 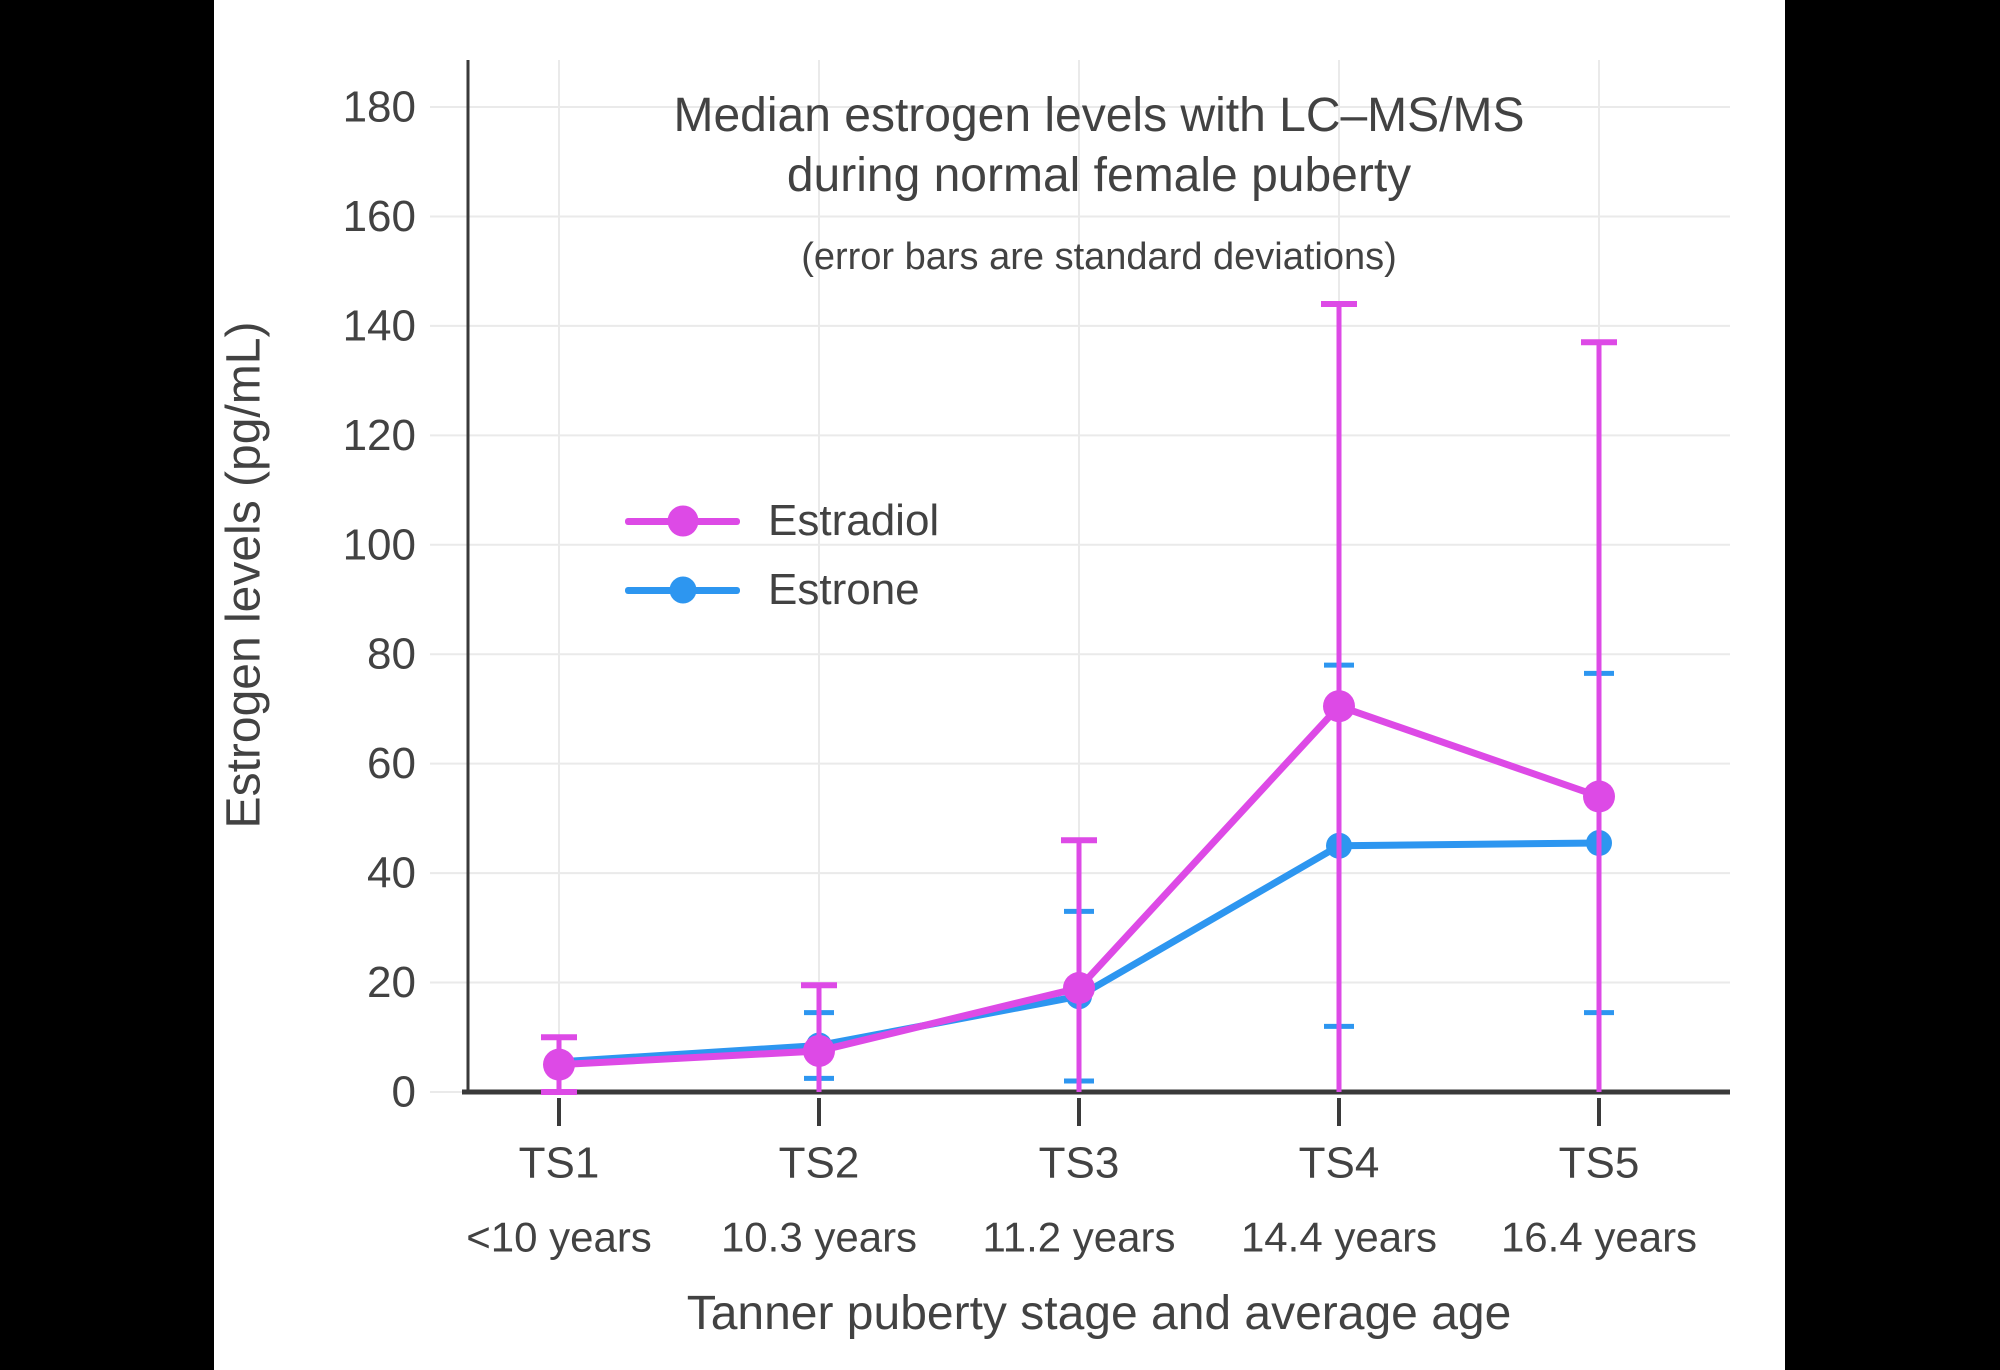 I want to click on legend-item-estradiol: Estradiol, so click(x=782, y=520).